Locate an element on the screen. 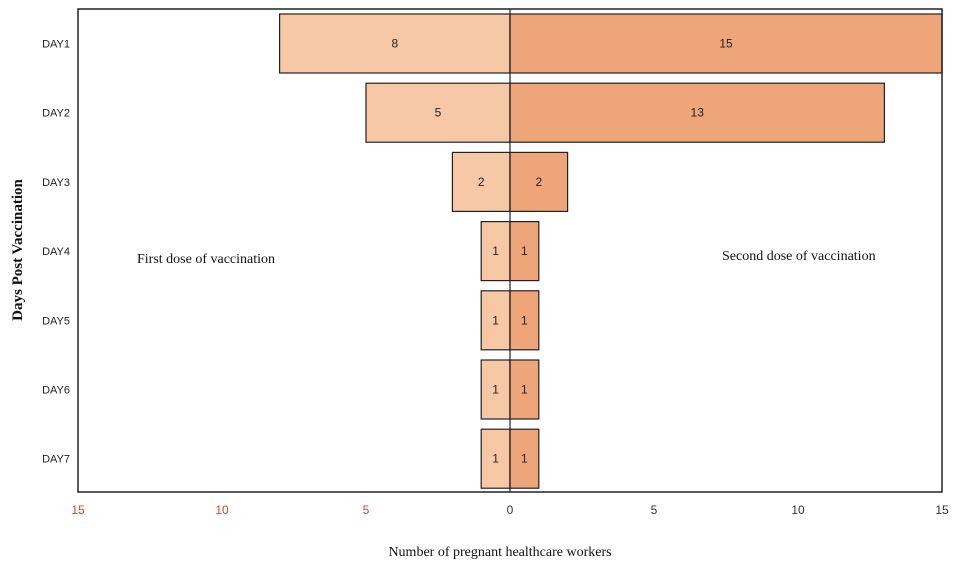 This screenshot has width=957, height=571. second-dose-bar-day6 is located at coordinates (524, 389).